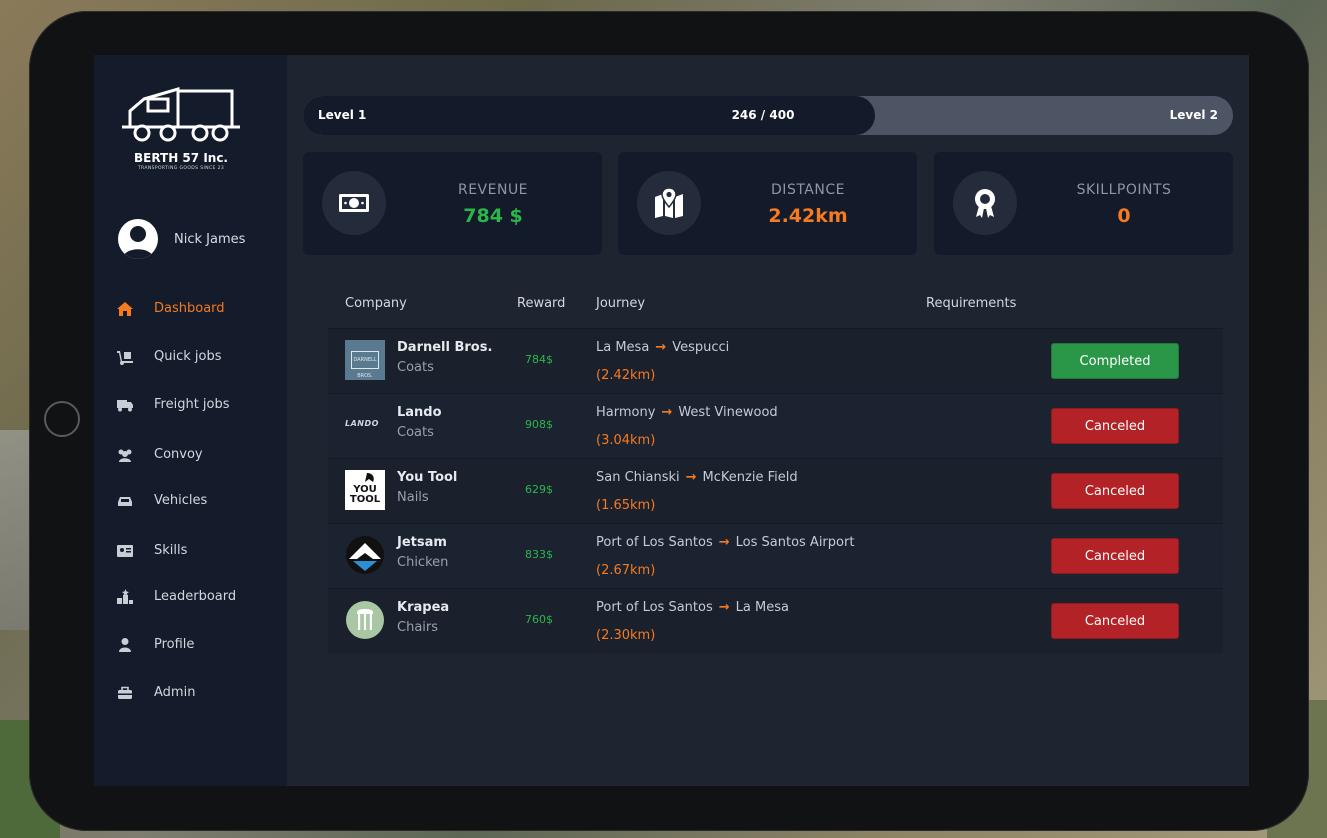 This screenshot has height=838, width=1327. Describe the element at coordinates (174, 644) in the screenshot. I see `sidebar-item-label: Profile` at that location.